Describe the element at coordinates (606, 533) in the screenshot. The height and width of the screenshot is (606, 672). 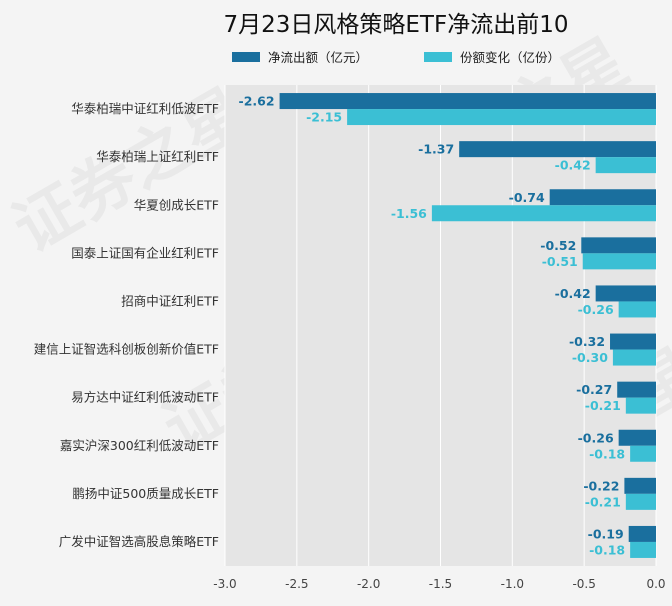
I see `data-label-net-outflow: -0.19` at that location.